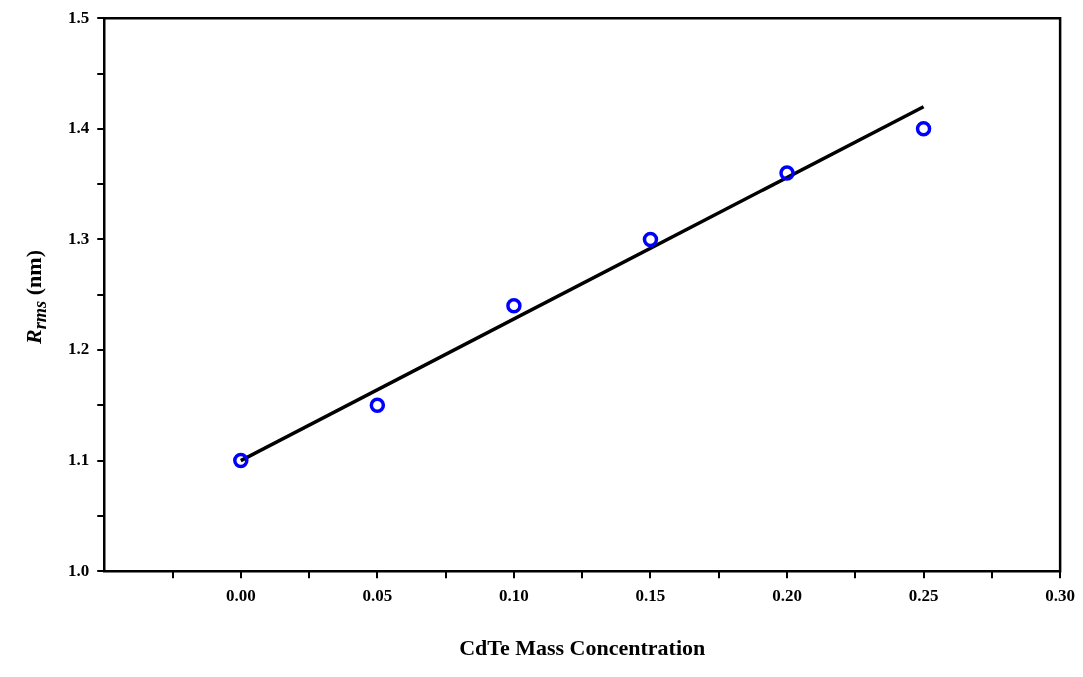 The height and width of the screenshot is (677, 1083). What do you see at coordinates (923, 595) in the screenshot?
I see `x-tick-label: 0.25` at bounding box center [923, 595].